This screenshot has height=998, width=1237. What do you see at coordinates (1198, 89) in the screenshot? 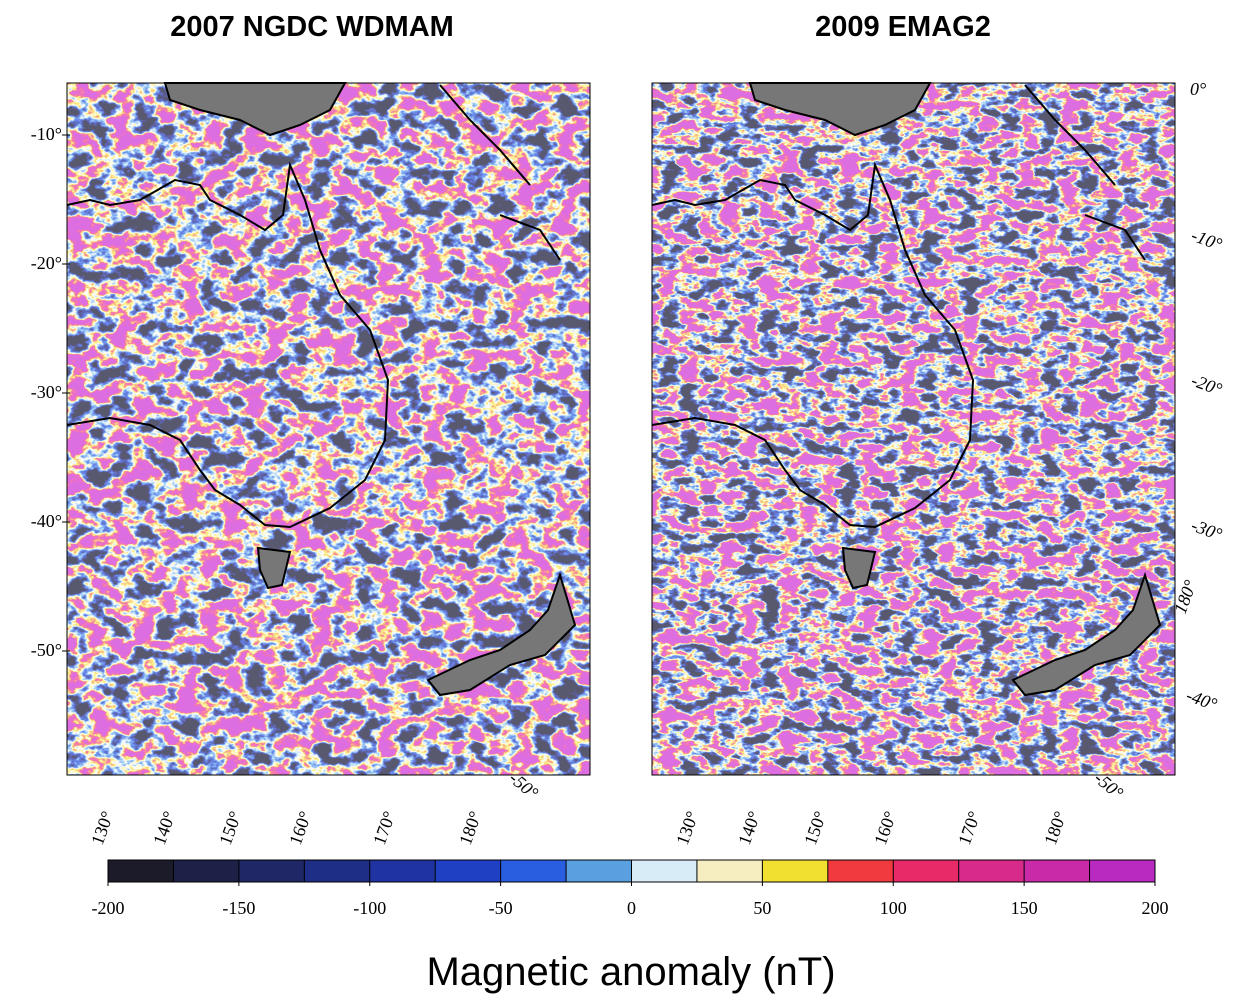
I see `edge-label: 0°` at bounding box center [1198, 89].